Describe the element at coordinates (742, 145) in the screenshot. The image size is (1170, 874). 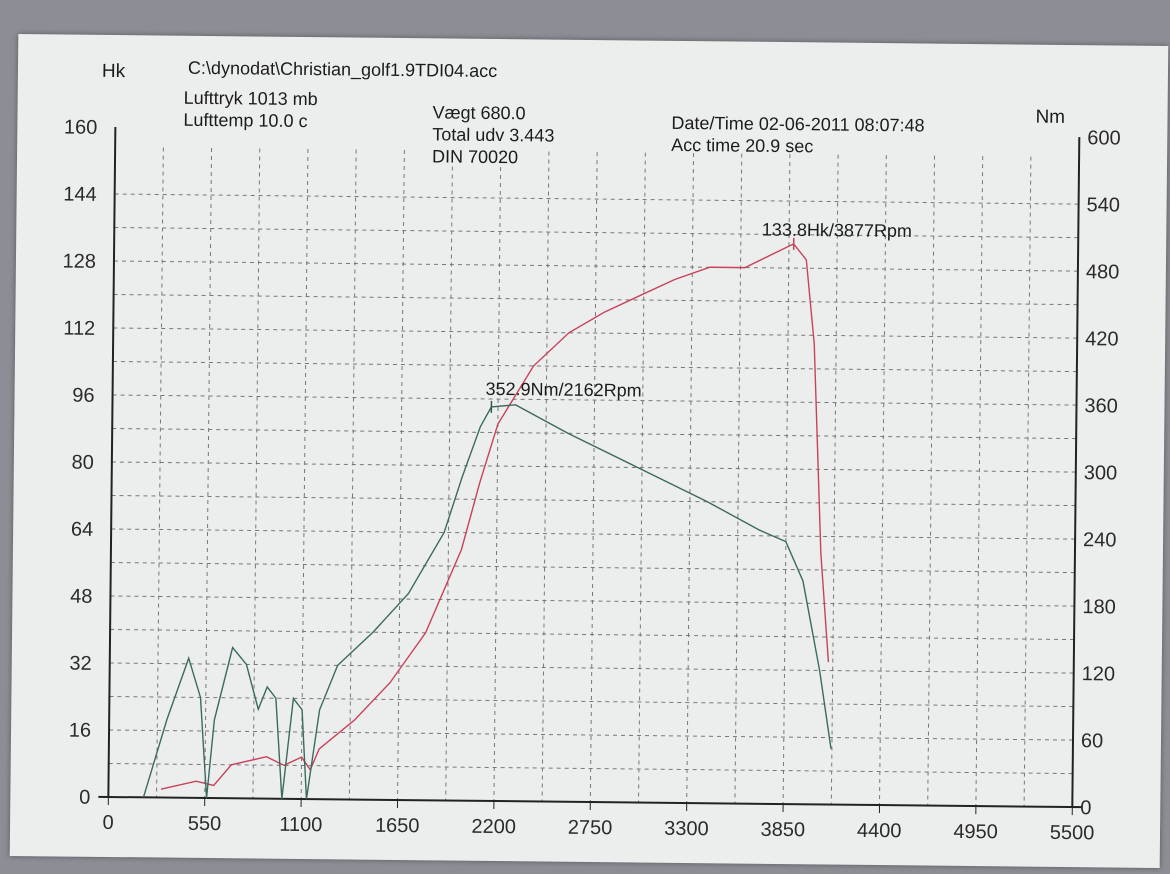
I see `acc-time: Acc time 20.9 sec` at that location.